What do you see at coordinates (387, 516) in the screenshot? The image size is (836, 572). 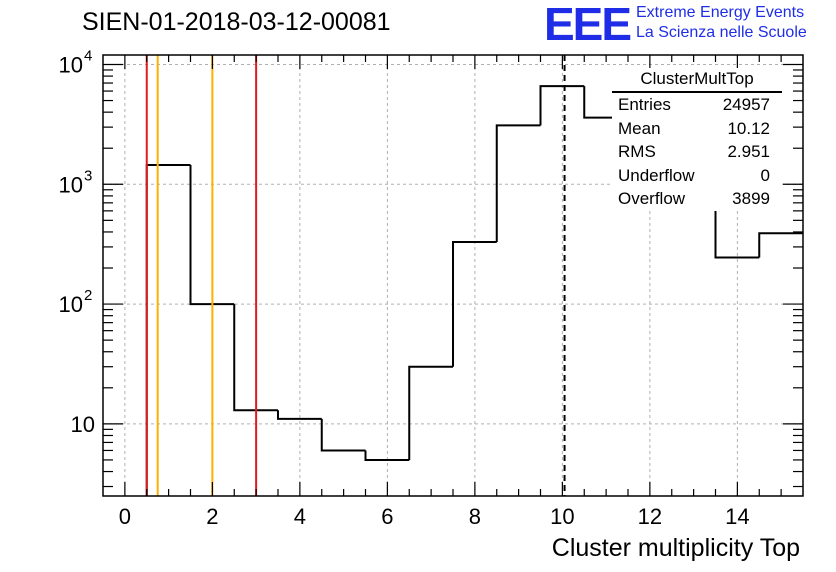 I see `x-tick-label: 6` at bounding box center [387, 516].